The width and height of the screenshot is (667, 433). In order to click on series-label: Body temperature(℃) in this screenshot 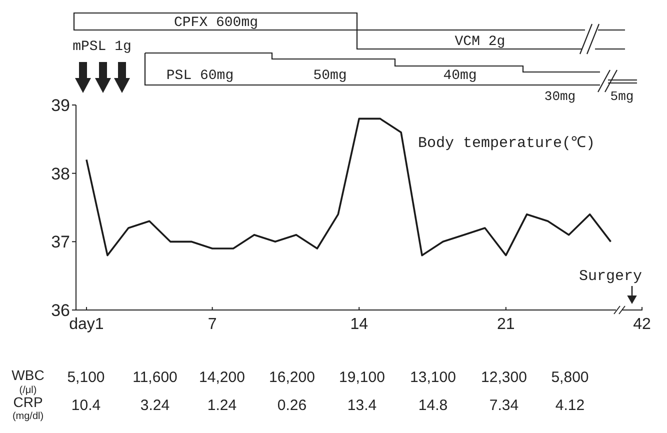, I will do `click(507, 143)`.